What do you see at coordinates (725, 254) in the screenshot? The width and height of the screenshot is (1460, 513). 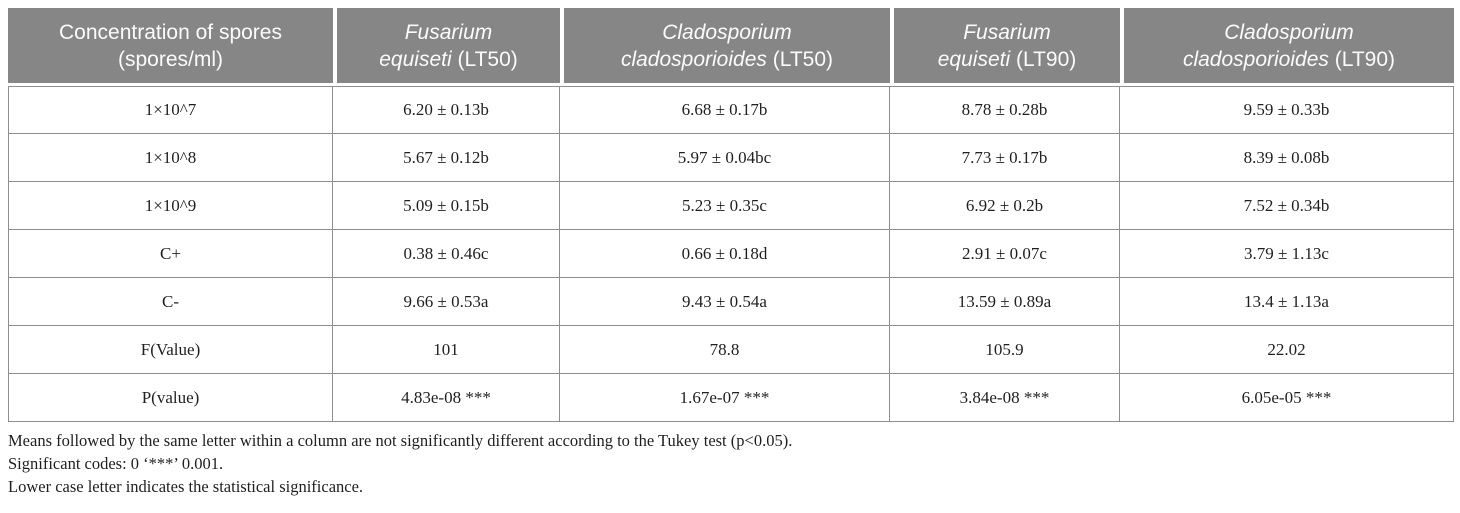 I see `cell-value: 0.66 ± 0.18d` at bounding box center [725, 254].